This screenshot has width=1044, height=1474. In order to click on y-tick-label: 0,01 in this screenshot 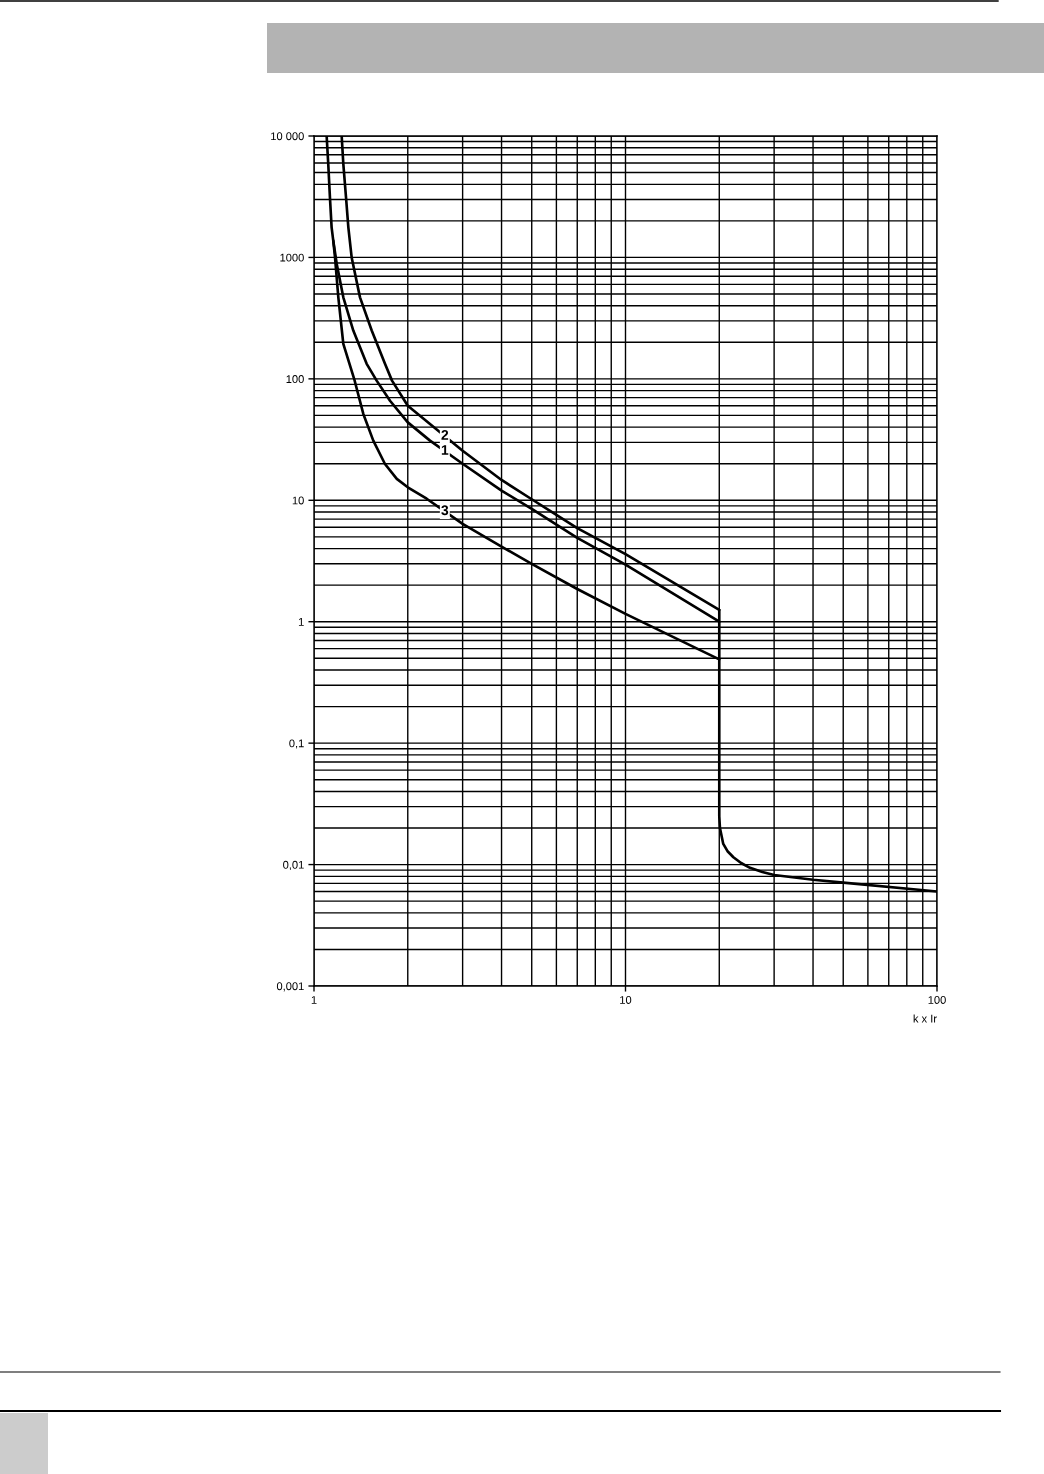, I will do `click(293, 865)`.